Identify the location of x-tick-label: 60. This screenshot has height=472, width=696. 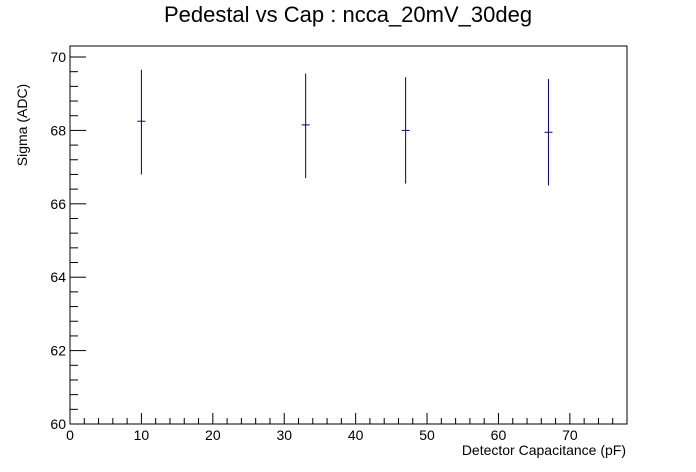
(499, 435).